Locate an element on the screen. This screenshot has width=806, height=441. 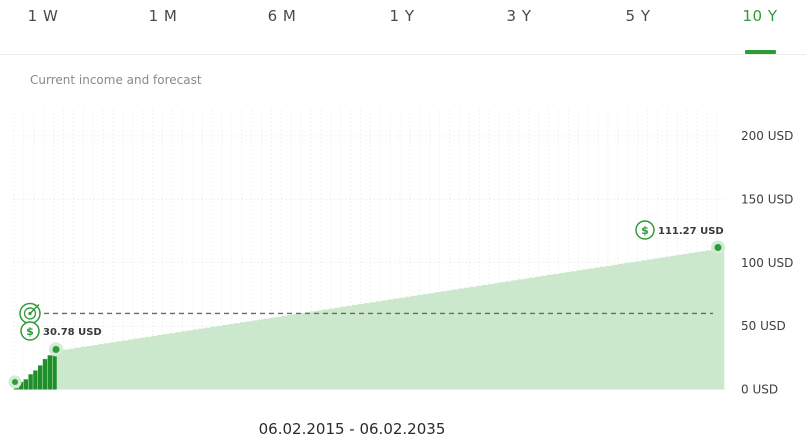
current-value-label: 30.78 USD is located at coordinates (72, 332).